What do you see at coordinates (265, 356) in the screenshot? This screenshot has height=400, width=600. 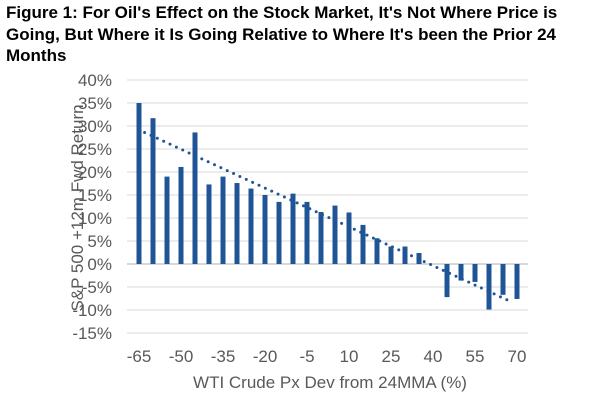 I see `x-tick-label: -20` at bounding box center [265, 356].